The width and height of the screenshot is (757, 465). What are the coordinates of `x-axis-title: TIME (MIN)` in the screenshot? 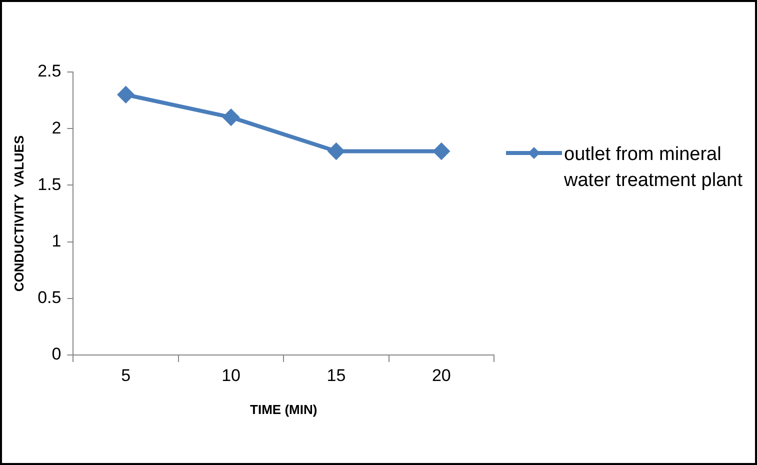 It's located at (284, 409).